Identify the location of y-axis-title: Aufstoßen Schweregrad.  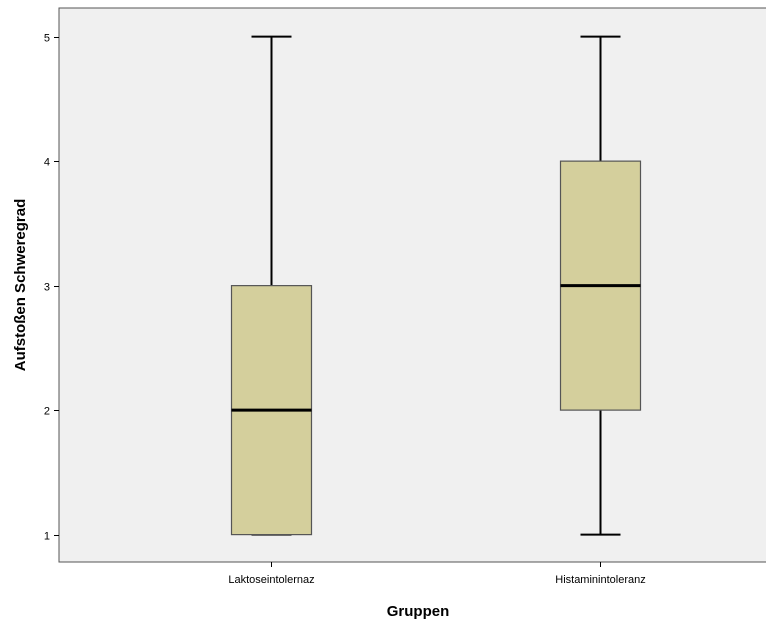
(20, 285).